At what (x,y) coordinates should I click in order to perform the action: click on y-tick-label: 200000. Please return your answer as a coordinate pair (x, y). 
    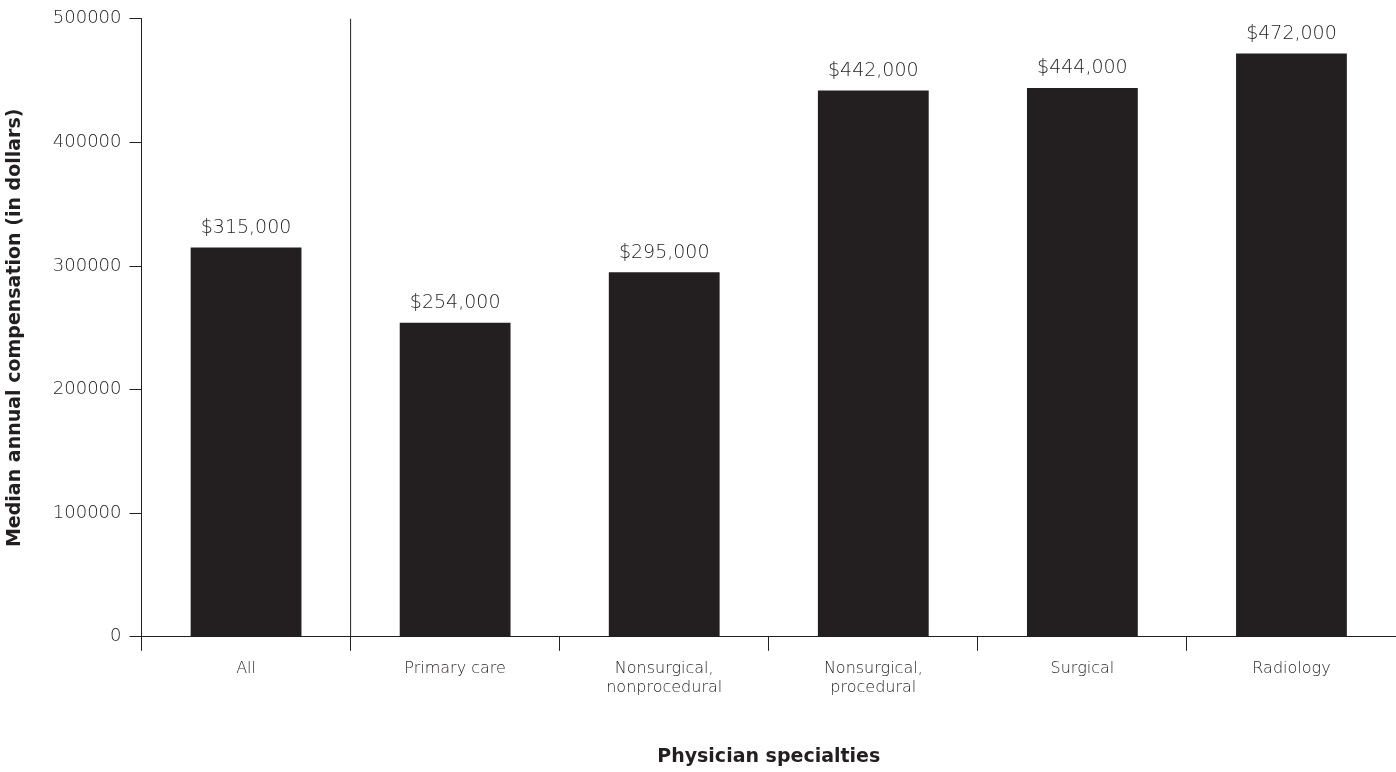
    Looking at the image, I should click on (87, 388).